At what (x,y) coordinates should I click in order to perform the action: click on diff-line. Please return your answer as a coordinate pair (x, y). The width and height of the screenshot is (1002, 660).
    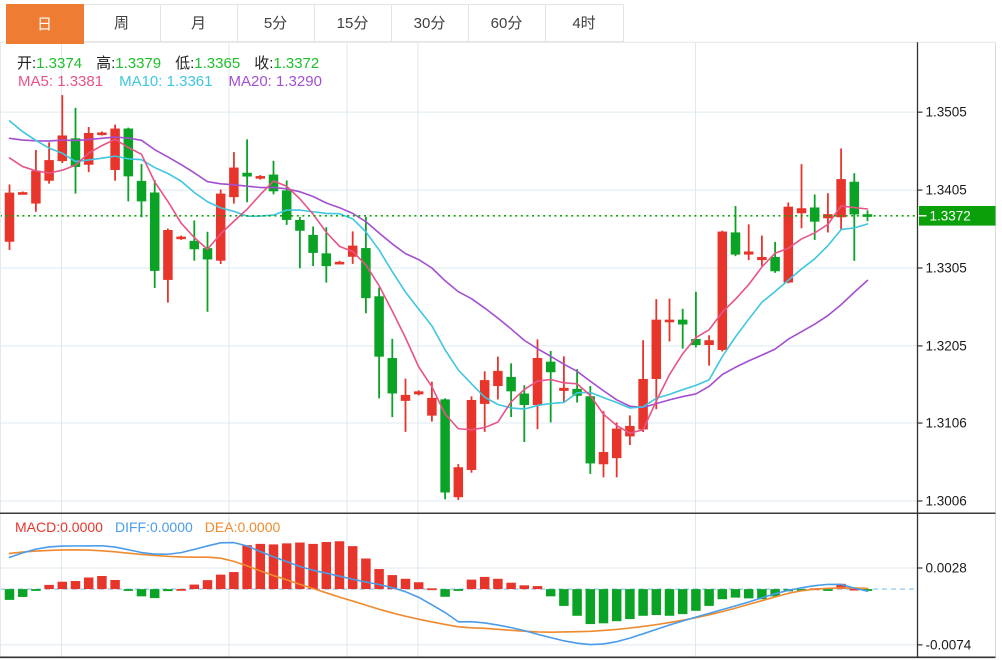
    Looking at the image, I should click on (438, 593).